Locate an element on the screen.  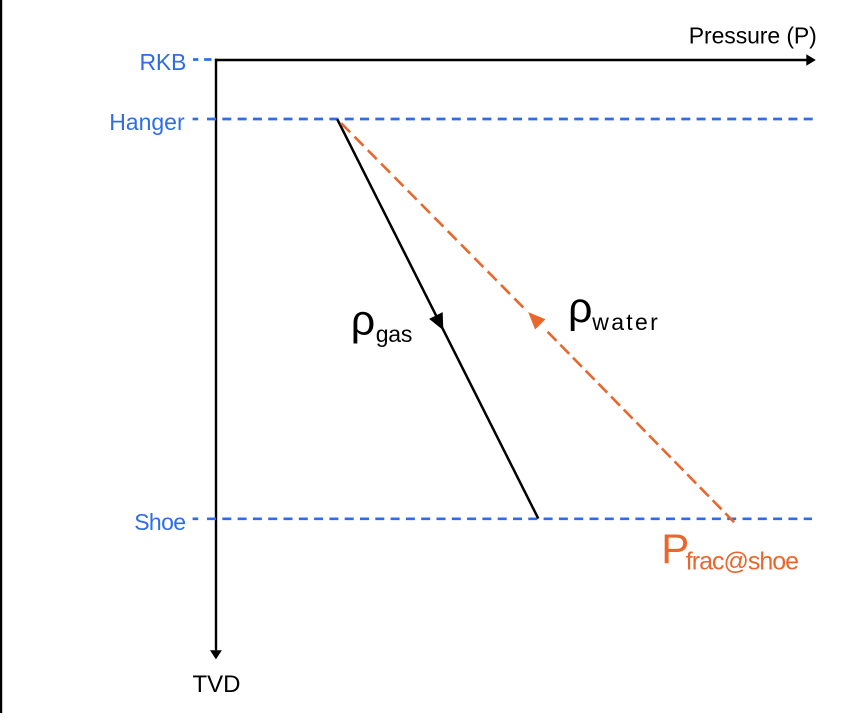
svg-text: Pressure (P) is located at coordinates (753, 36).